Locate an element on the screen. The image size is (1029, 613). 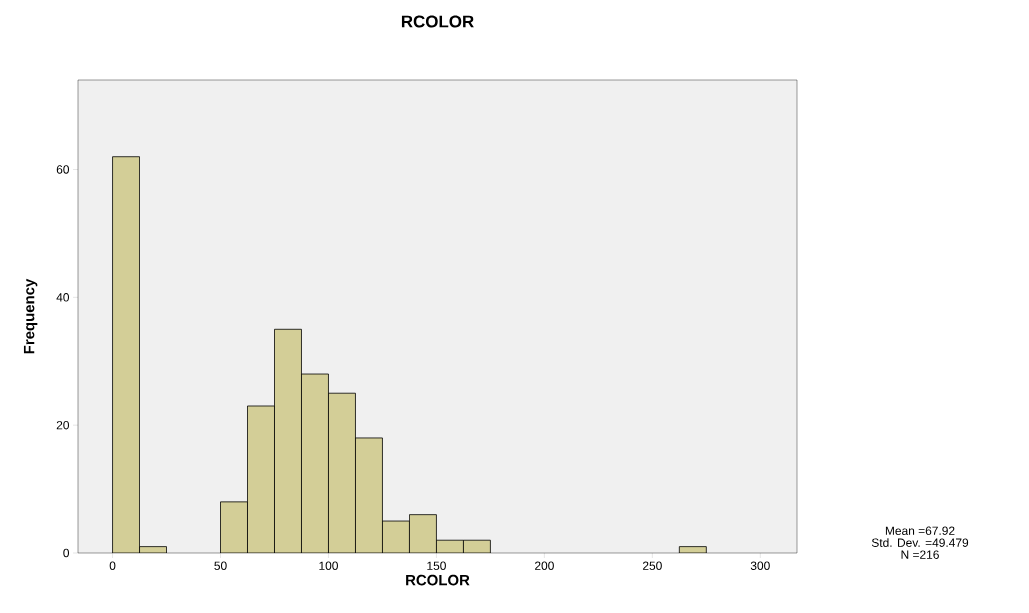
y-axis-title: Frequency is located at coordinates (30, 316).